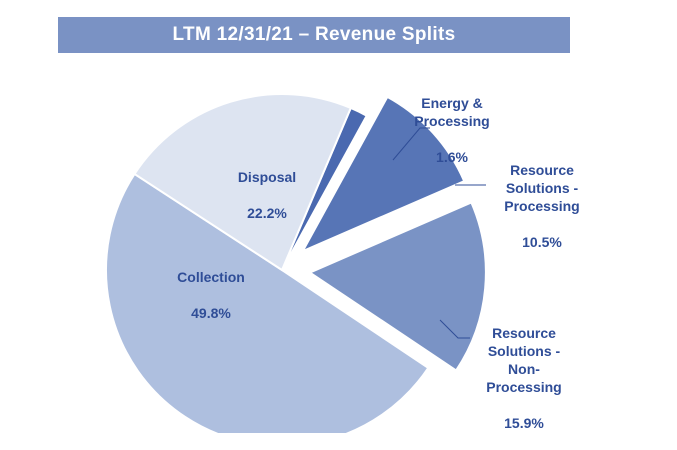 The height and width of the screenshot is (450, 677). What do you see at coordinates (454, 329) in the screenshot?
I see `leader-resource-nonprocessing` at bounding box center [454, 329].